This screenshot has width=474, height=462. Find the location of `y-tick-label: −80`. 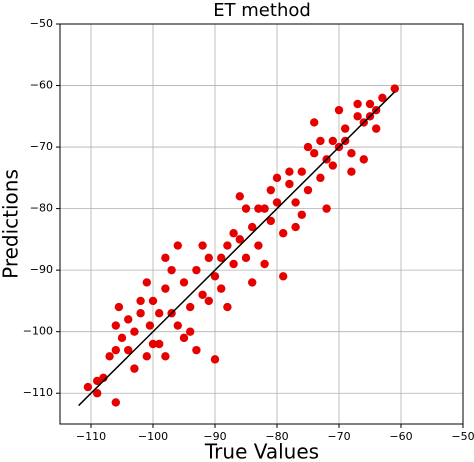

y-tick-label: −80 is located at coordinates (41, 208).